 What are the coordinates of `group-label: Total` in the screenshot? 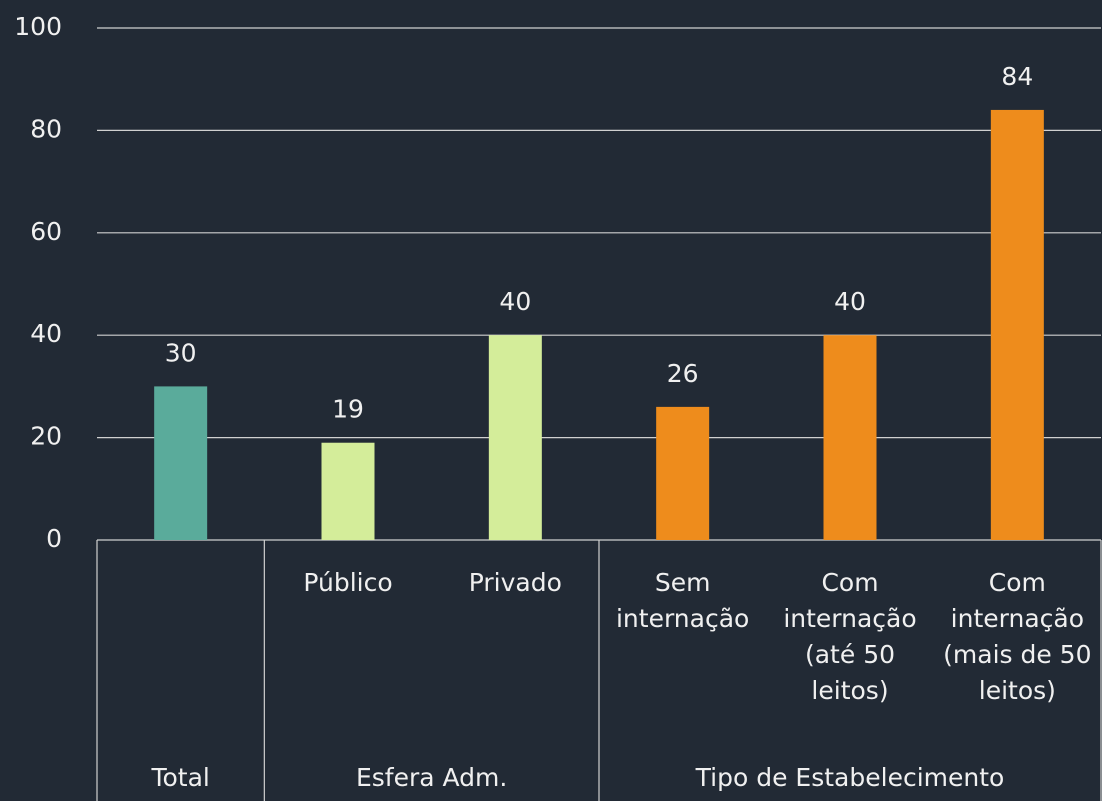 It's located at (179, 777).